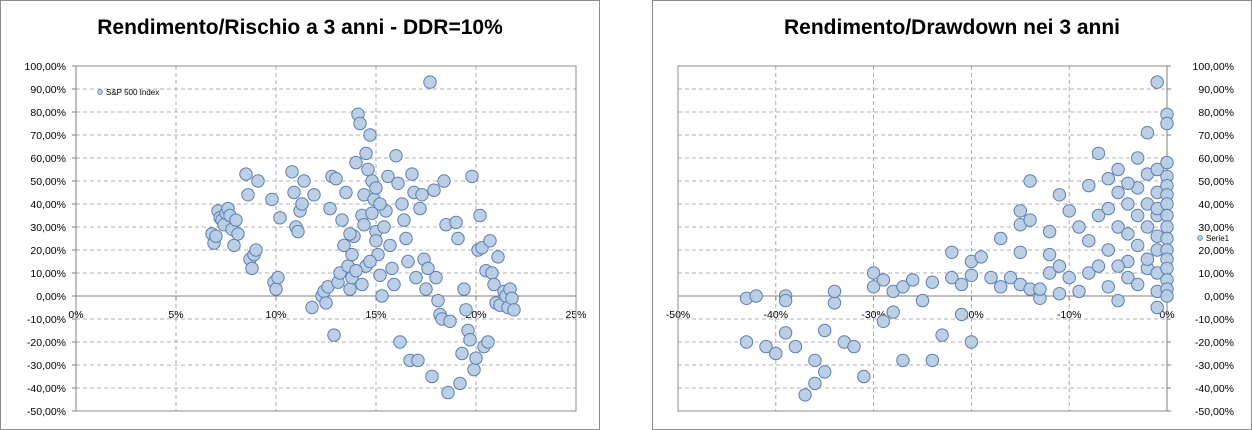  I want to click on y-tick-label: 50,00%, so click(1216, 182).